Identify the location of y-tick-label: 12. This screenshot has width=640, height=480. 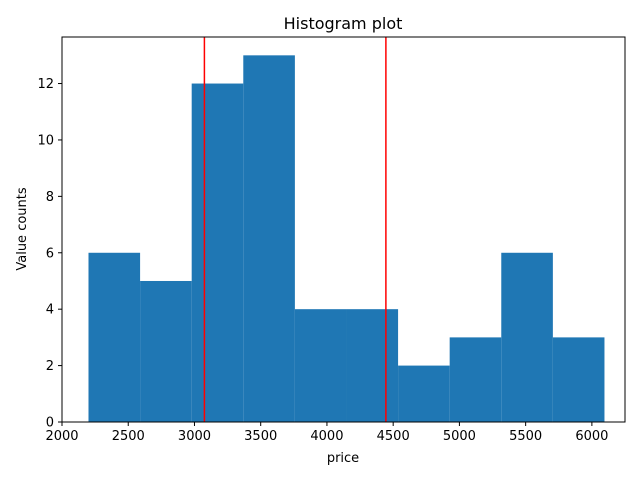
(45, 84).